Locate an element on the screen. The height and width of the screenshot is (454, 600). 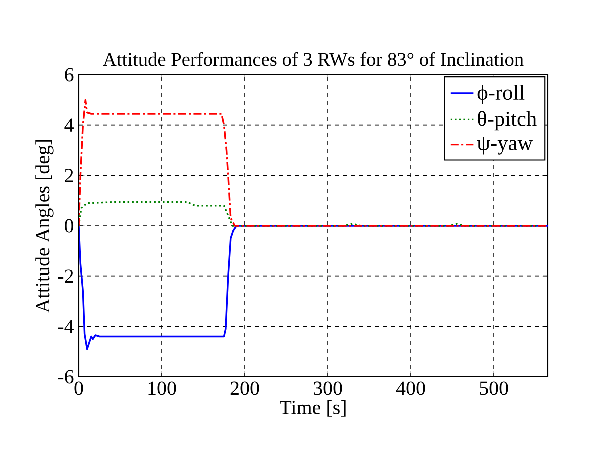
legend-label: ϕ-roll is located at coordinates (501, 94).